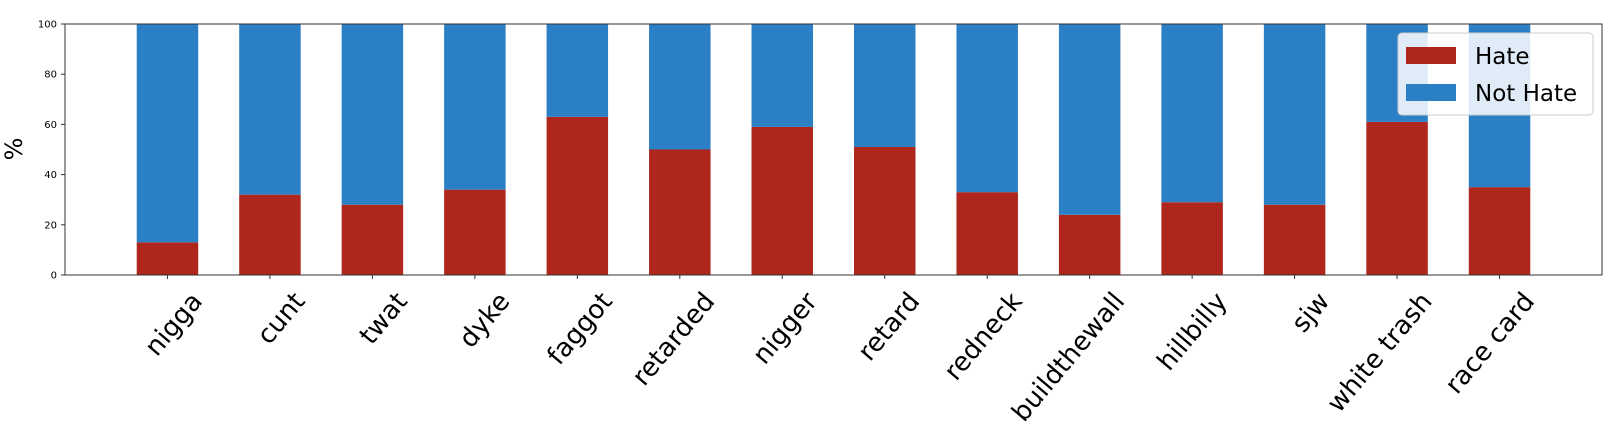 The width and height of the screenshot is (1612, 423). Describe the element at coordinates (577, 70) in the screenshot. I see `bar-not-hate-faggot` at that location.